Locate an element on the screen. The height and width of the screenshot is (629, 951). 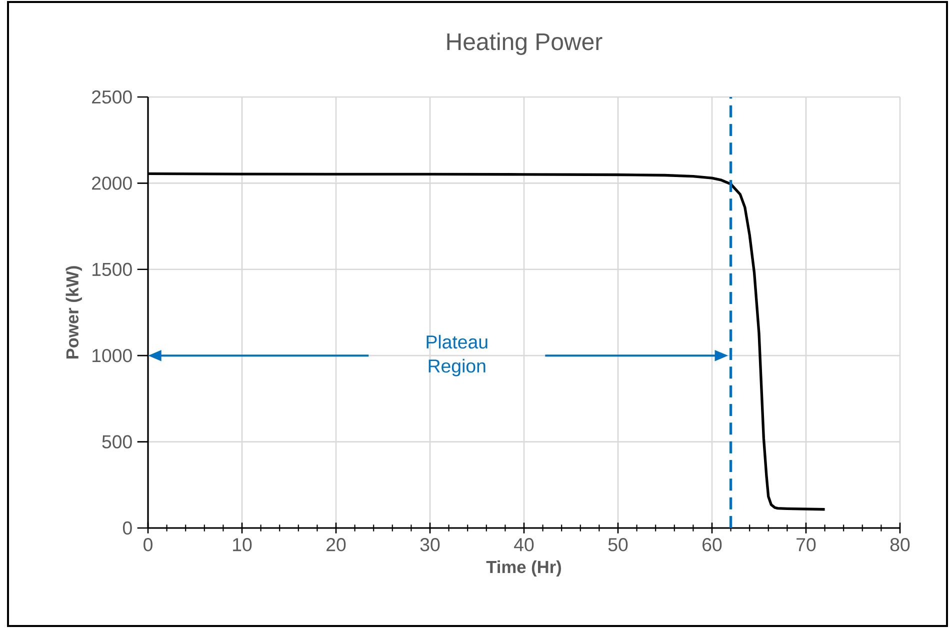
x-tick-label: 60 is located at coordinates (712, 545).